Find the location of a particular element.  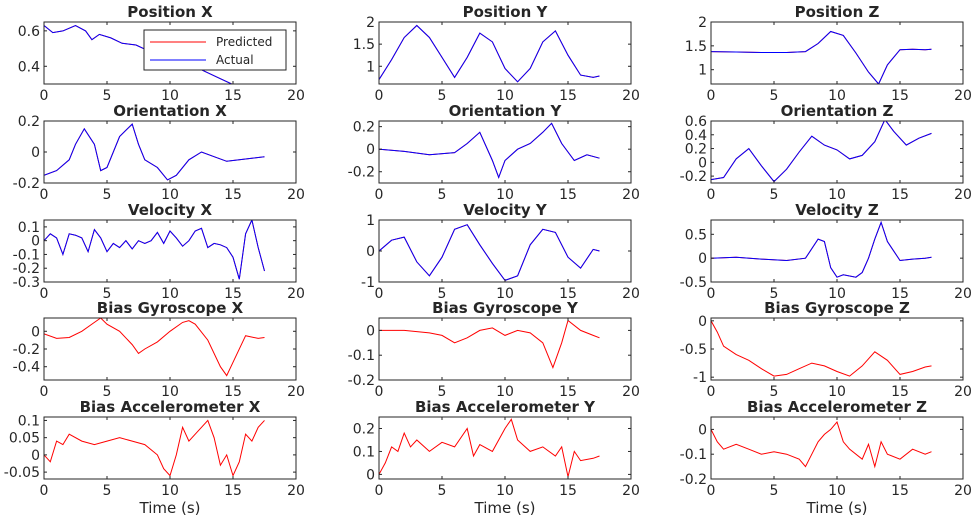

y-tick-label: 0.4 is located at coordinates (29, 67).